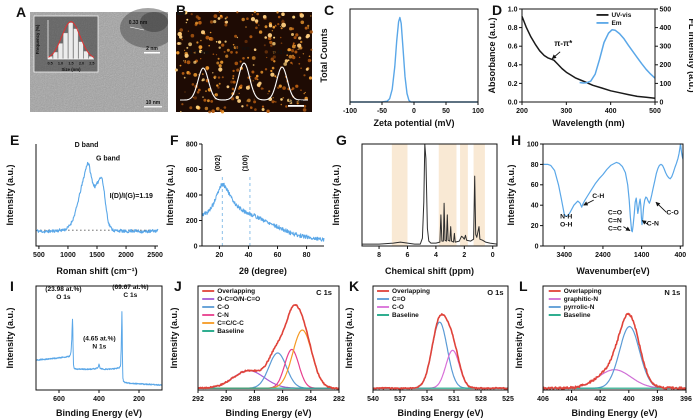 The image size is (693, 420). What do you see at coordinates (429, 271) in the screenshot?
I see `svg-text: Chemical shift (ppm)` at bounding box center [429, 271].